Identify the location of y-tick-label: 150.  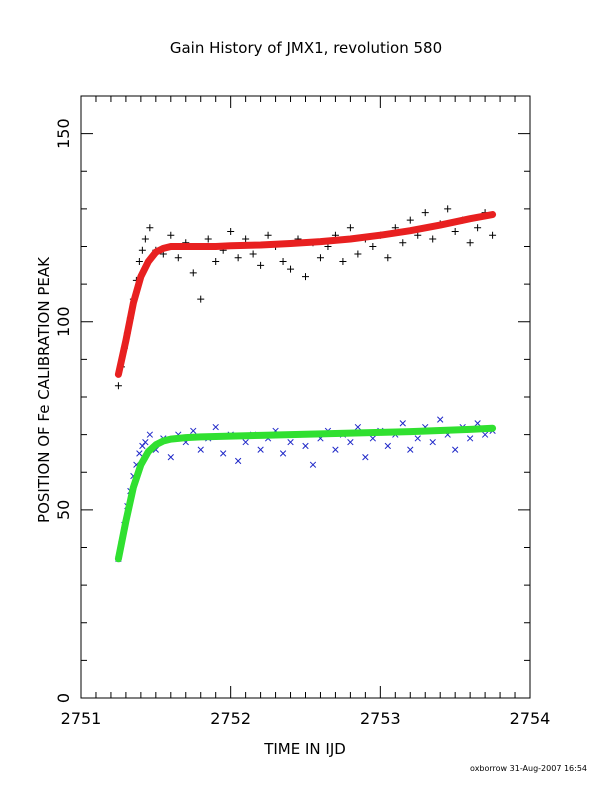
(63, 133).